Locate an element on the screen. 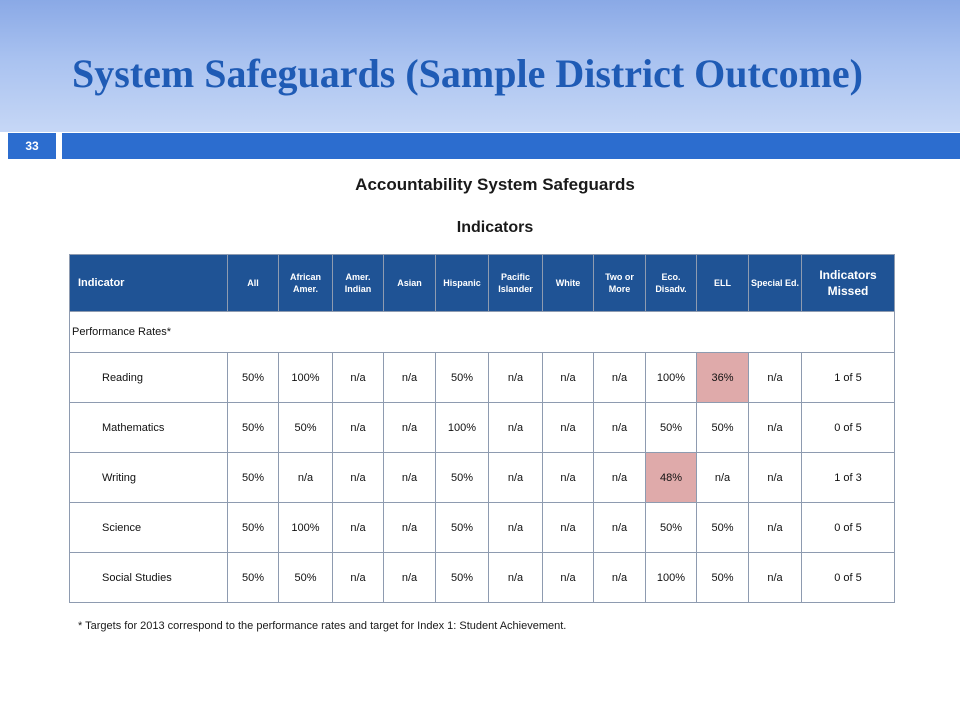  accent-rule: 33 is located at coordinates (480, 146).